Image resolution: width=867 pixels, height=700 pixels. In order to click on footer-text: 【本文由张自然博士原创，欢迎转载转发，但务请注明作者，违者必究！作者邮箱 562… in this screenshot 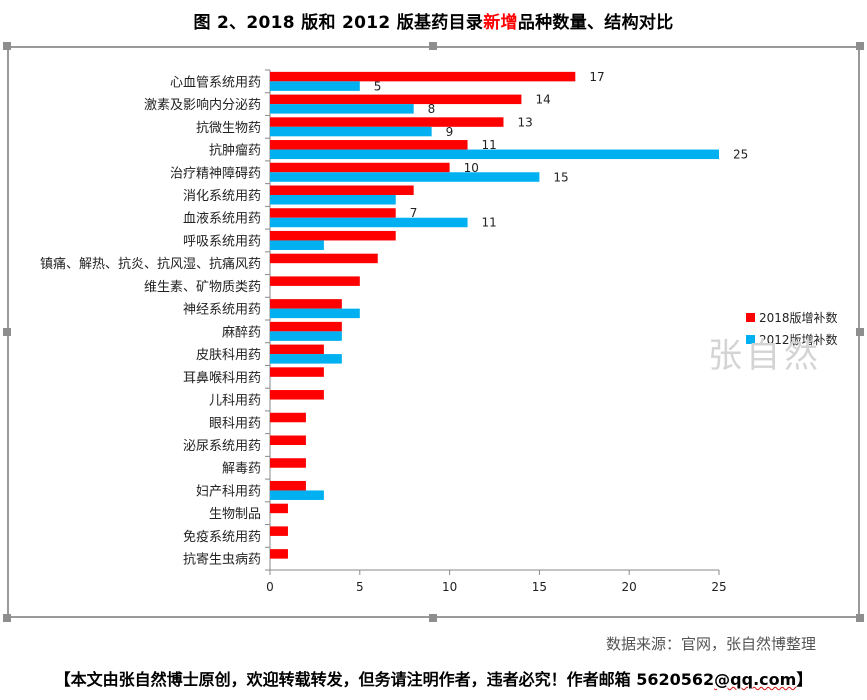, I will do `click(384, 679)`.